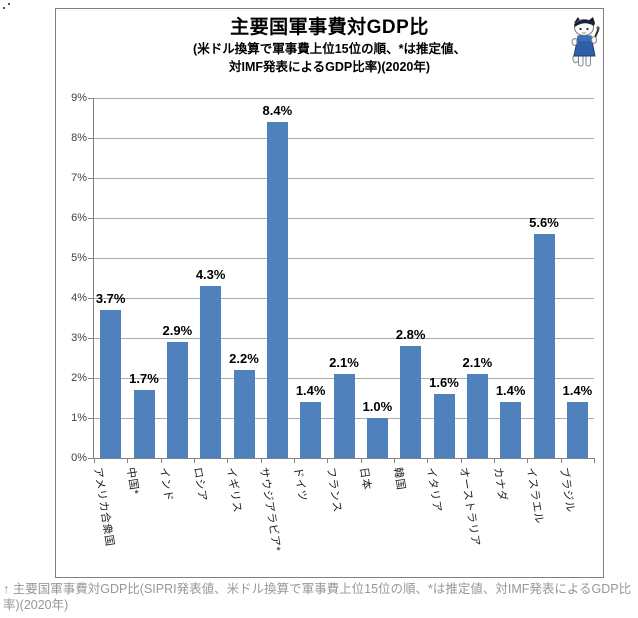  Describe the element at coordinates (79, 338) in the screenshot. I see `y-axis-tick-label: 3%` at that location.